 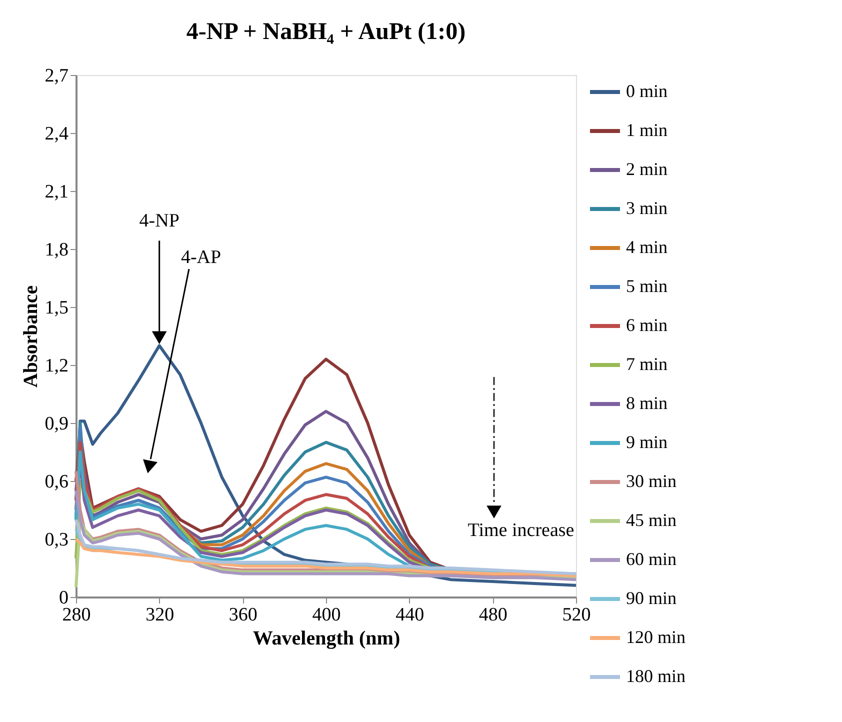 What do you see at coordinates (647, 130) in the screenshot?
I see `legend-label: 1 min` at bounding box center [647, 130].